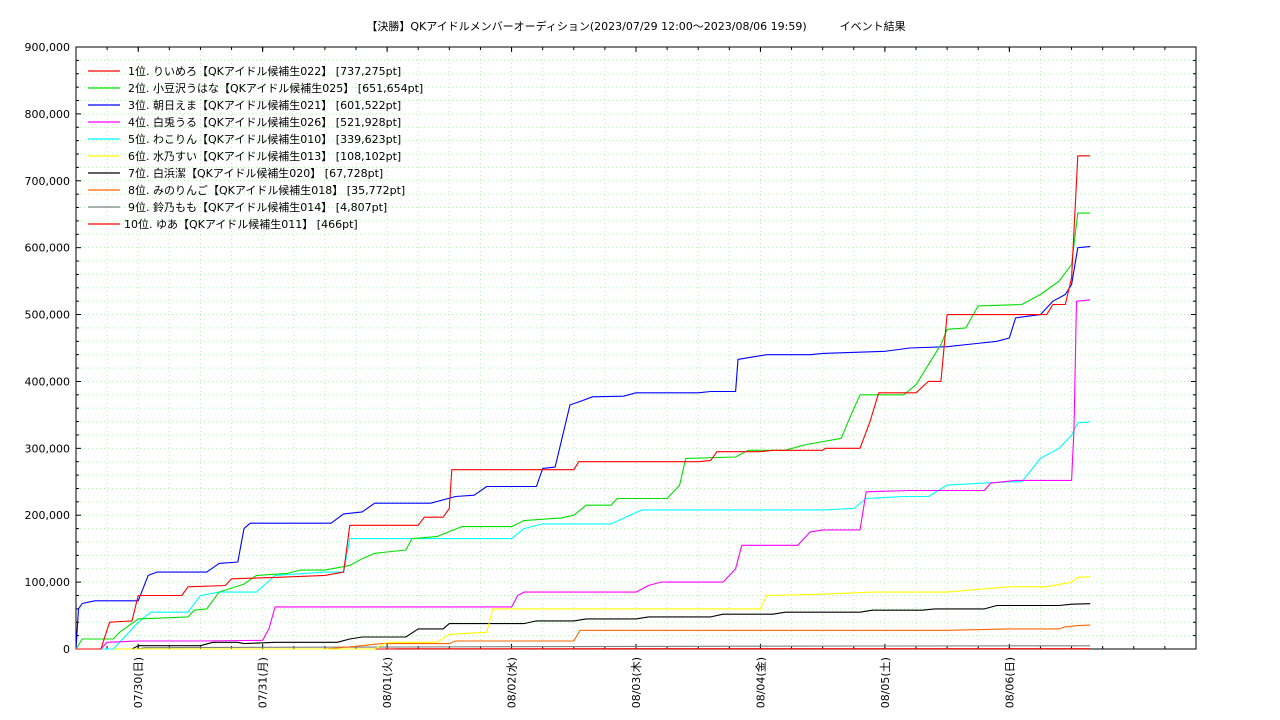 This screenshot has height=720, width=1280. Describe the element at coordinates (760, 682) in the screenshot. I see `x-tick-label: 08/04(金)` at that location.